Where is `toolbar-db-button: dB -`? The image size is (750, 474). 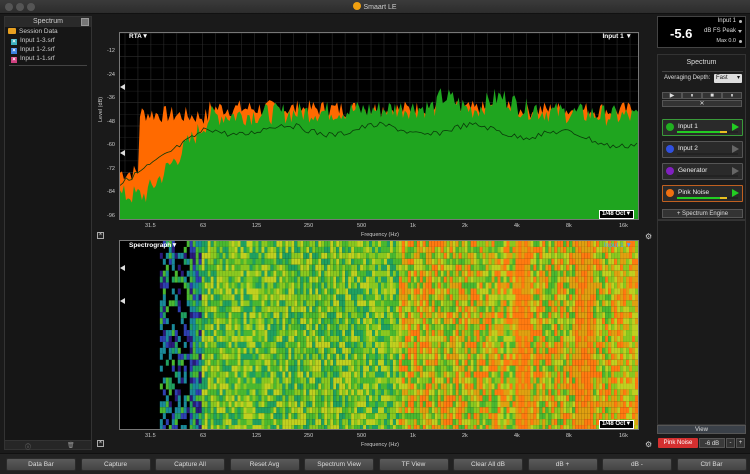 toolbar-db-button: dB - is located at coordinates (637, 464).